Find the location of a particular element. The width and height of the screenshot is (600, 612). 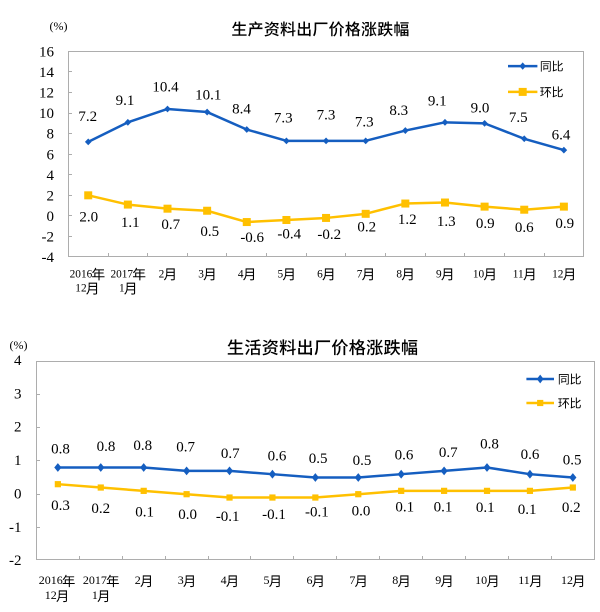

svg-text: -0.2 is located at coordinates (329, 235).